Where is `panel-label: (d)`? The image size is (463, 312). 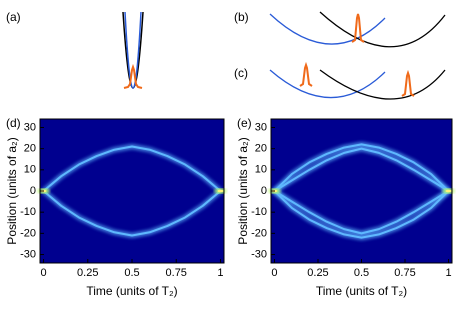
panel-label: (d) is located at coordinates (13, 123).